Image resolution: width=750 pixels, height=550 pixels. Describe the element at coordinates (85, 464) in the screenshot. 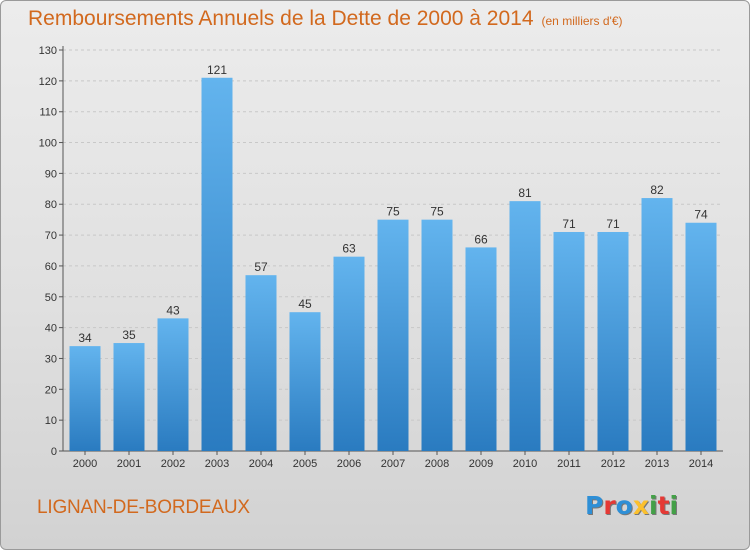

I see `x-tick-label: 2000` at that location.